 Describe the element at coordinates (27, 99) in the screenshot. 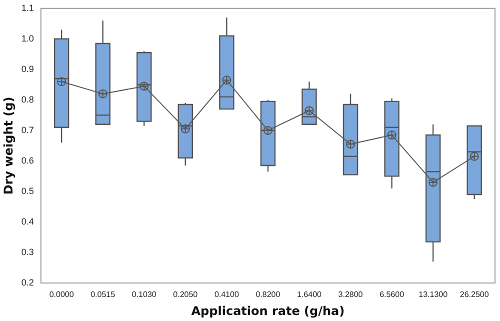

I see `y-tick-label: 0.8` at that location.